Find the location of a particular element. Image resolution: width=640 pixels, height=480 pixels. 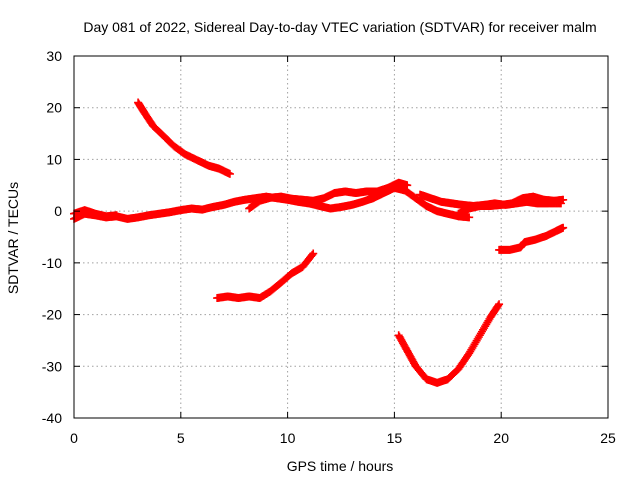

x-tick-label: 10 is located at coordinates (288, 438).